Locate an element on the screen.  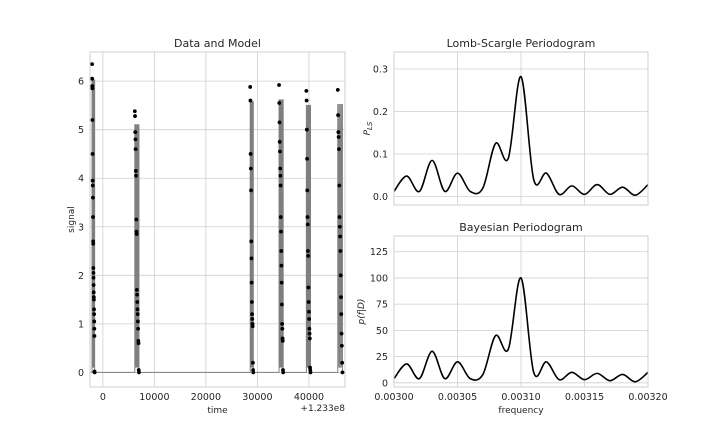
data-model-ytick-label: 6 is located at coordinates (81, 82).